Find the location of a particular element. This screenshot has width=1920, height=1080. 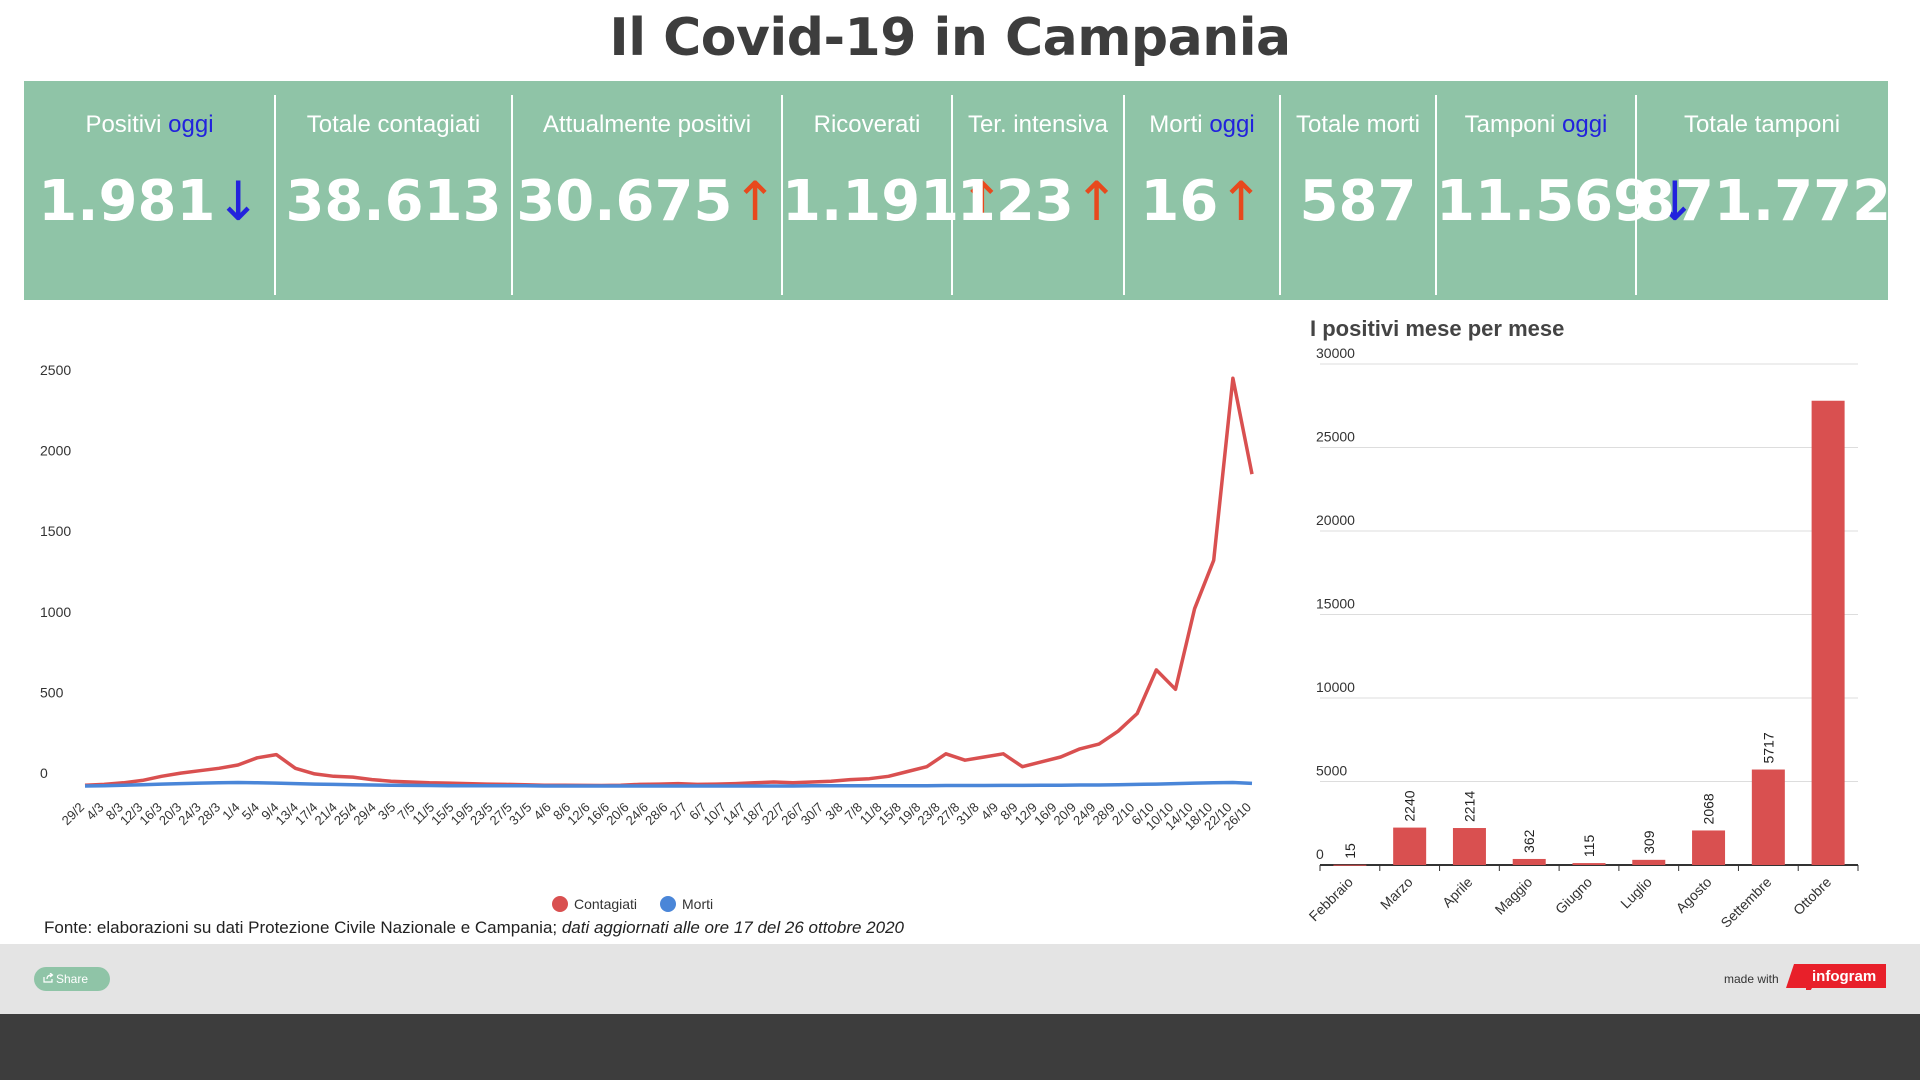

stat-value: 38.613 is located at coordinates (393, 201).